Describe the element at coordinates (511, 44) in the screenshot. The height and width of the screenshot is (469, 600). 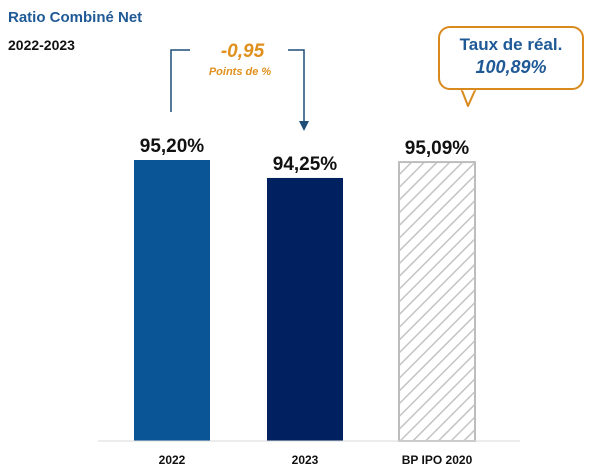
I see `callout-label: Taux de réal.` at that location.